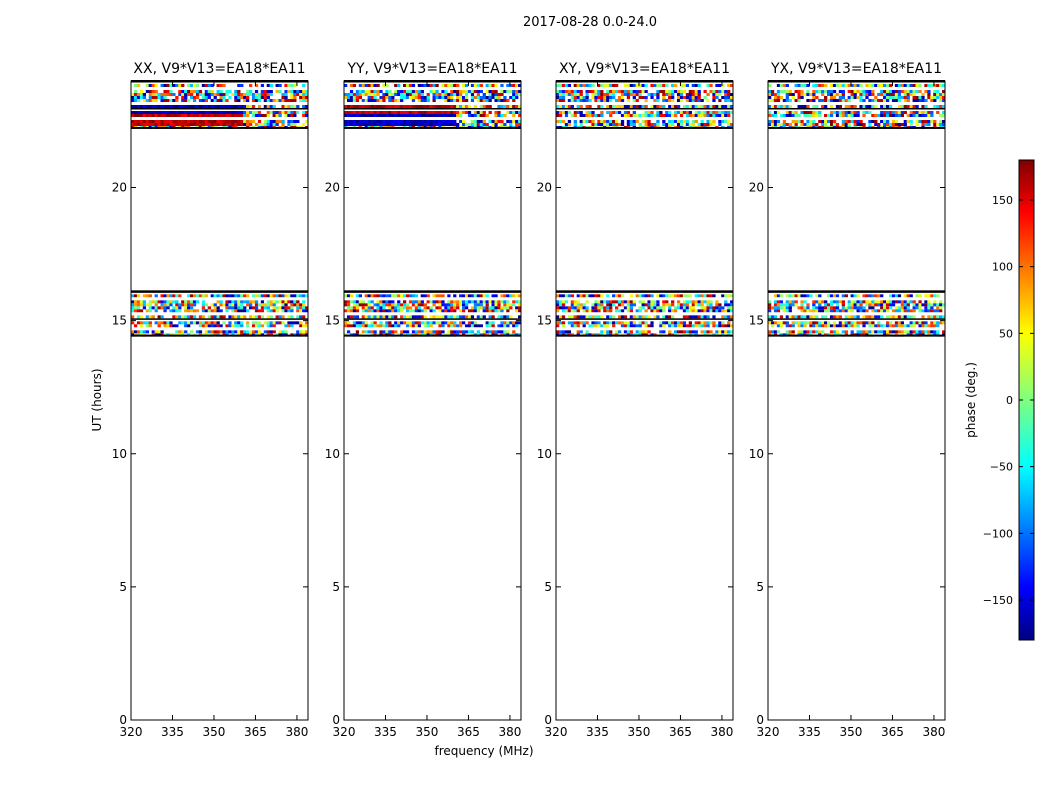 This screenshot has height=800, width=1050. Describe the element at coordinates (644, 69) in the screenshot. I see `panel-title: XY, V9*V13=EA18*EA11` at that location.